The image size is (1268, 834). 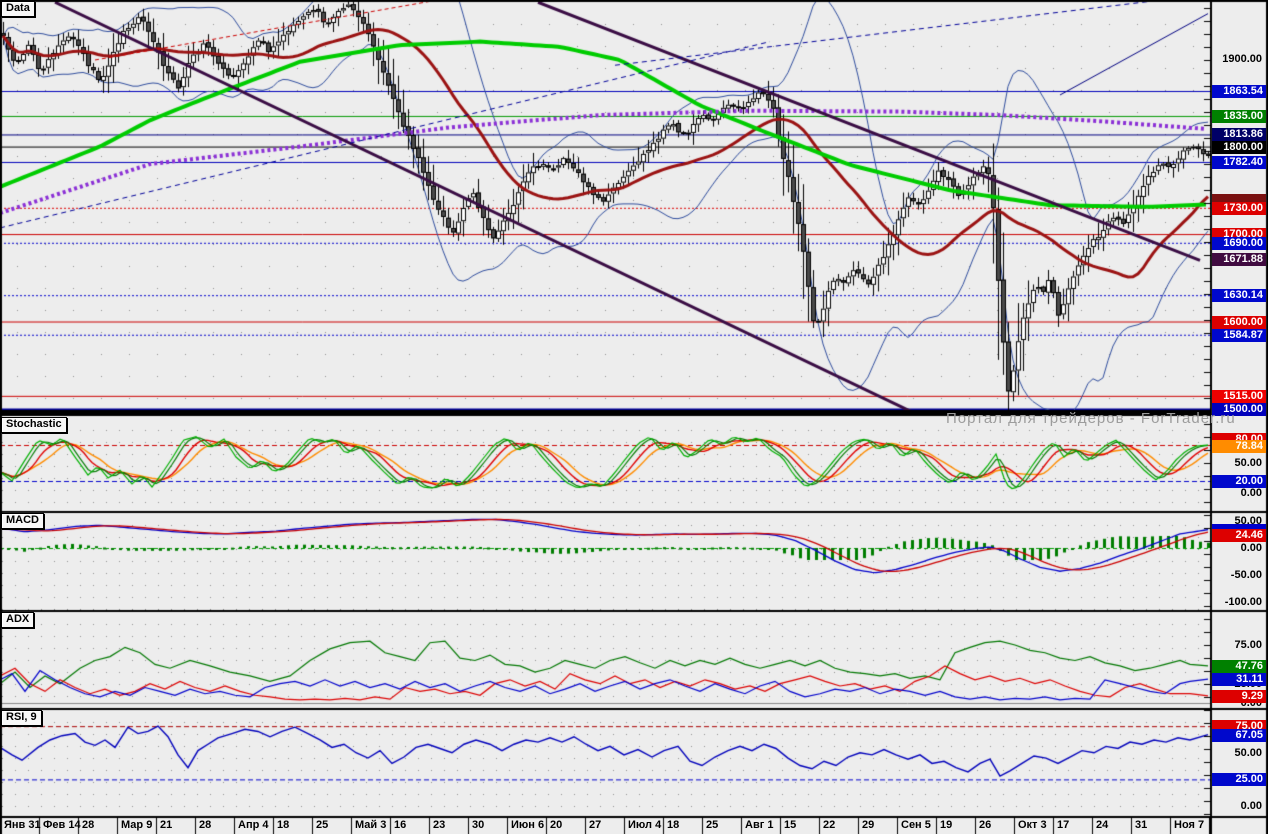 I want to click on price-badge: 67.05, so click(x=1239, y=735).